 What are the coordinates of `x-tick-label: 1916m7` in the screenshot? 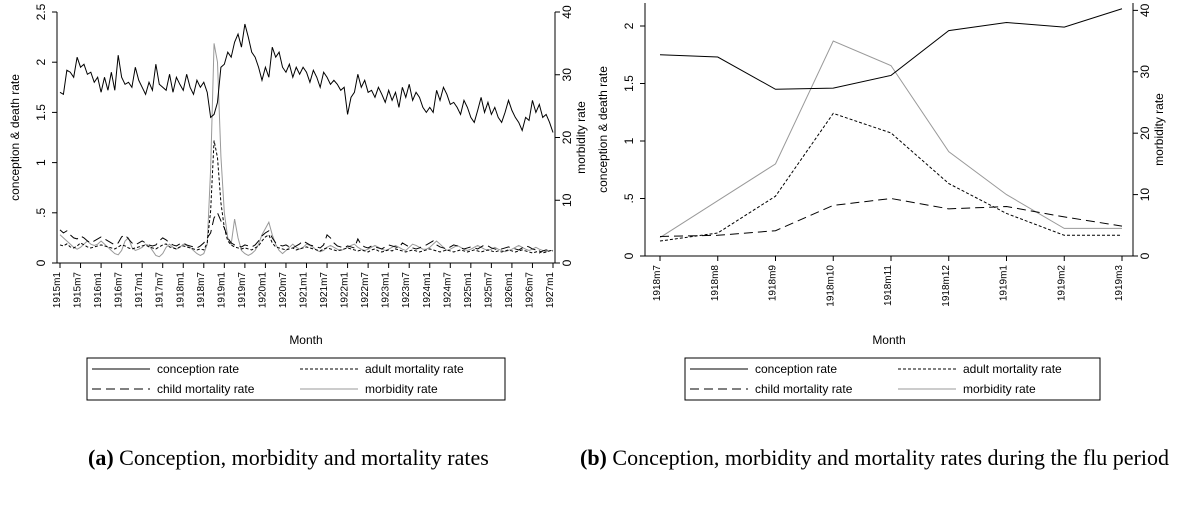 It's located at (119, 290).